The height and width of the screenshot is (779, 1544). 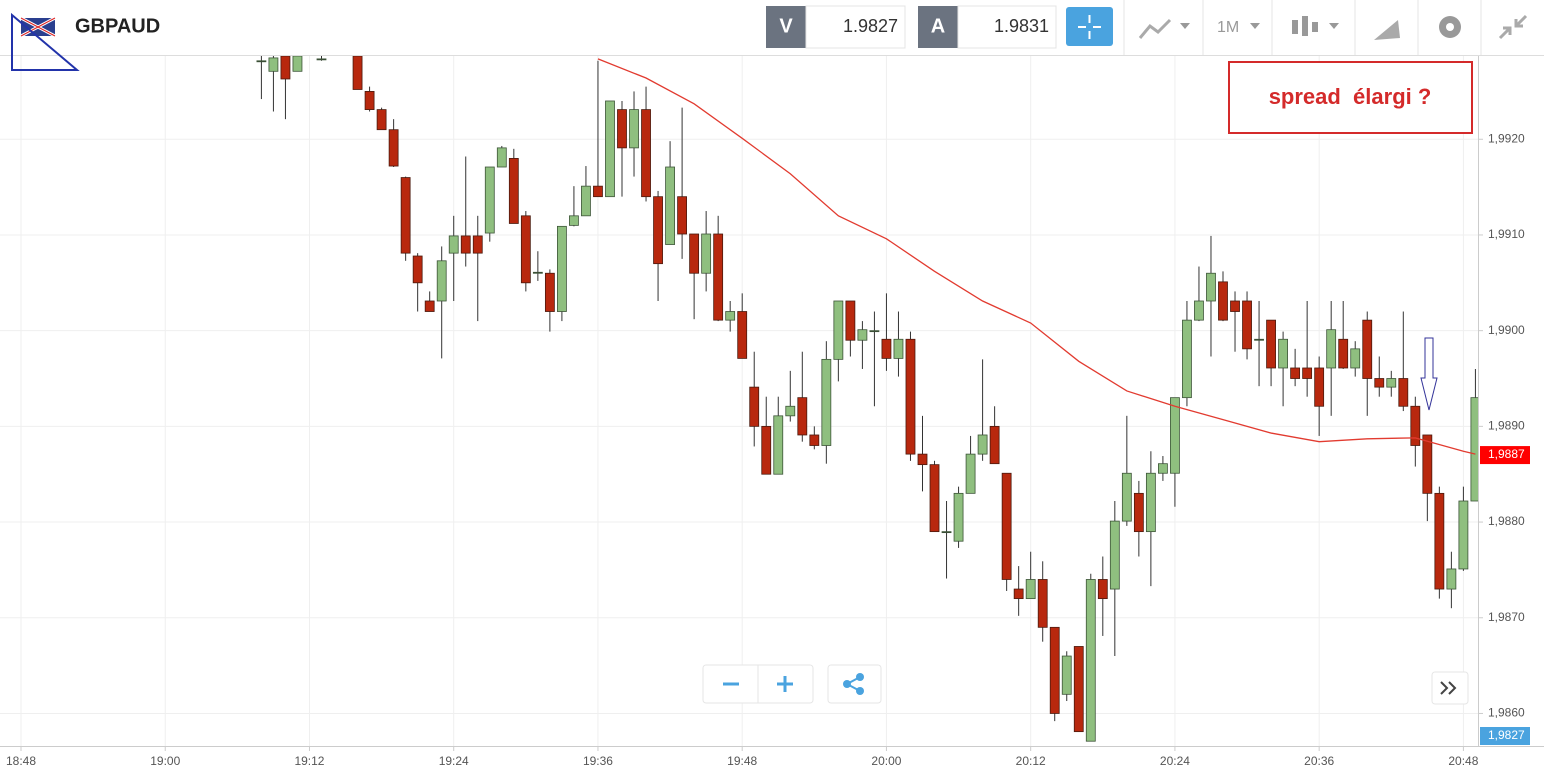 I want to click on share-button, so click(x=854, y=684).